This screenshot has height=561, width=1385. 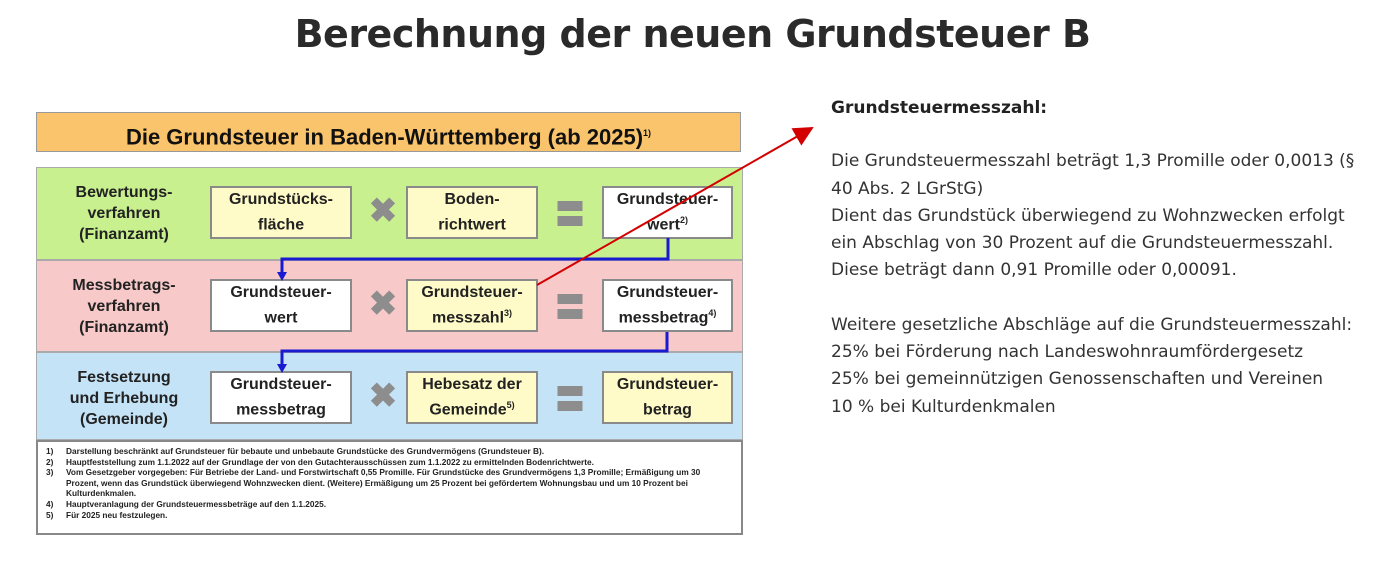 What do you see at coordinates (282, 368) in the screenshot?
I see `arrowhead-row3` at bounding box center [282, 368].